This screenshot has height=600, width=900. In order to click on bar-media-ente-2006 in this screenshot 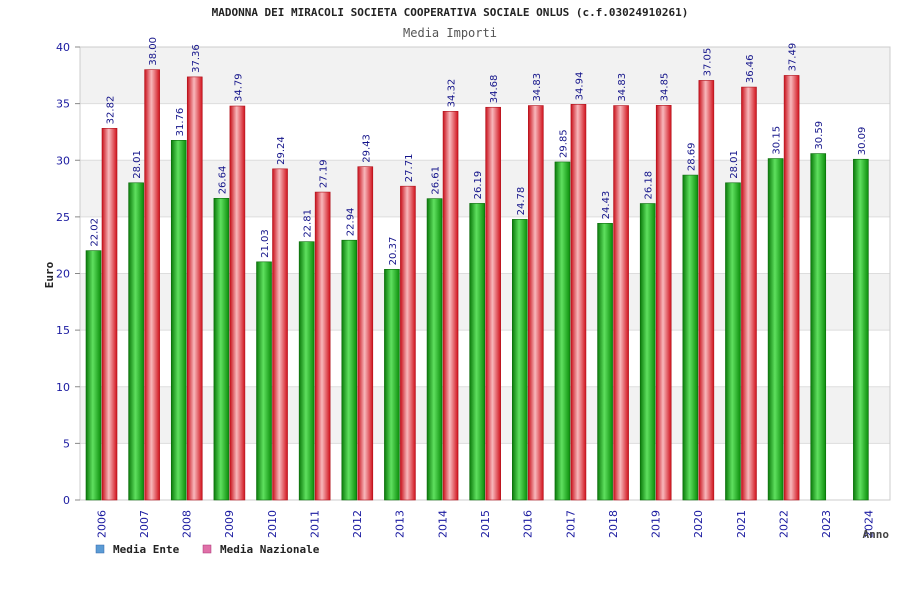, I will do `click(93, 375)`.